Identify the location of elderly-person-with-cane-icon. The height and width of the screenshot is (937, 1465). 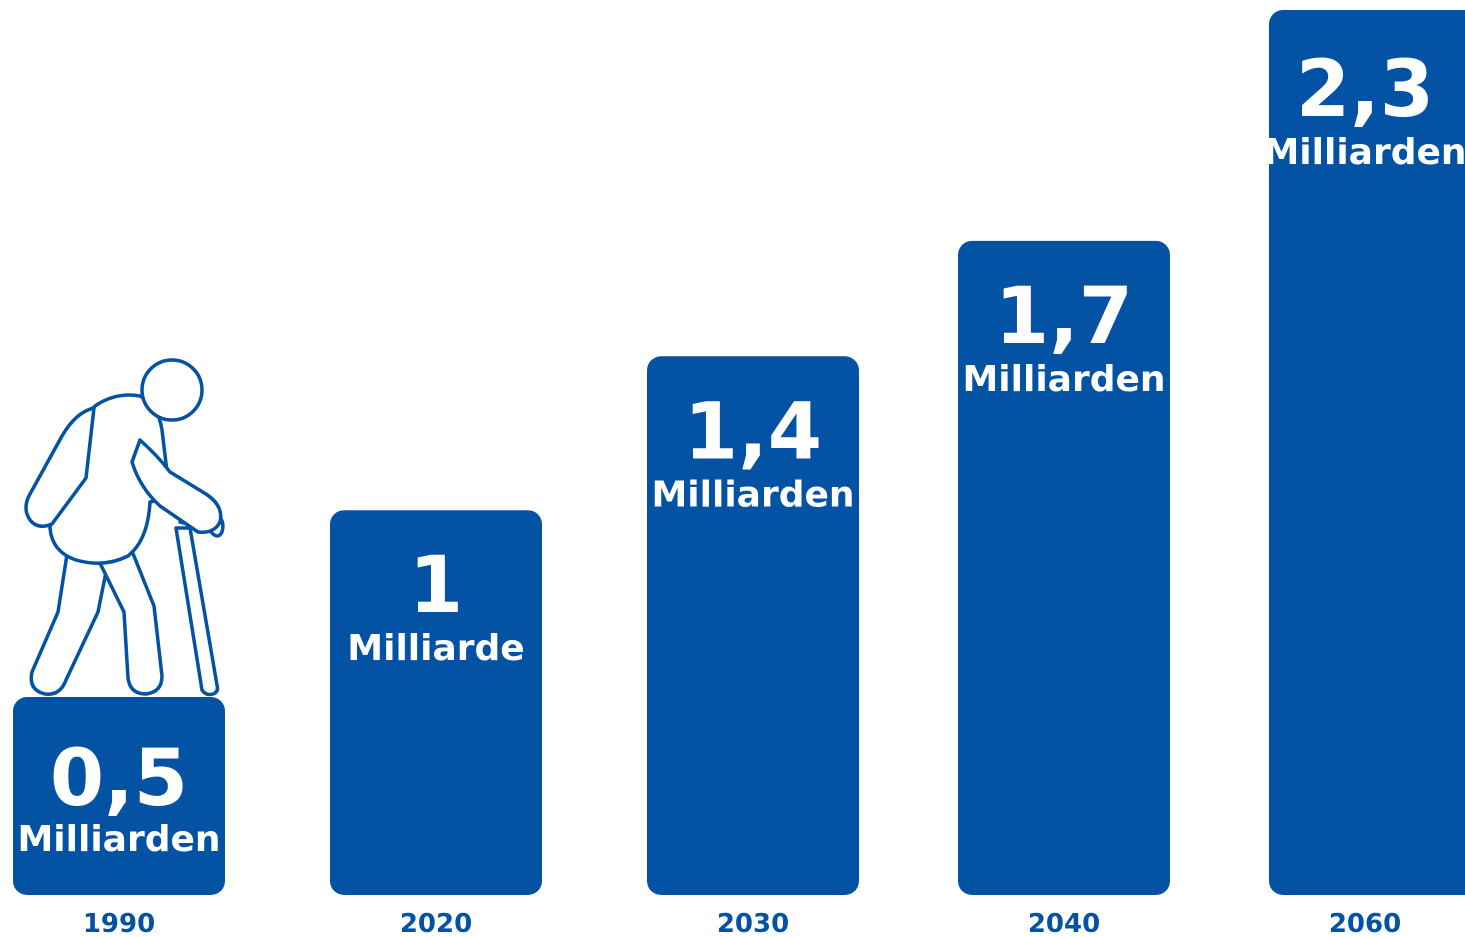
(124, 527).